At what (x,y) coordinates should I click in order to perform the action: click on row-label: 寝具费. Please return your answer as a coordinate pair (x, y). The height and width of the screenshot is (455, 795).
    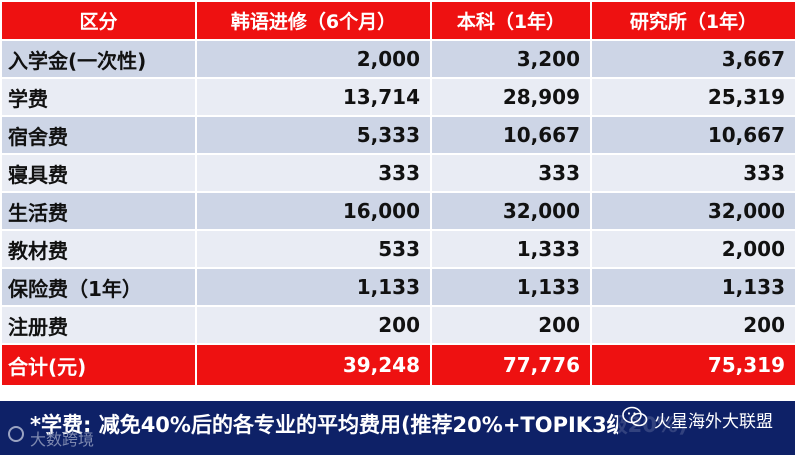
    Looking at the image, I should click on (98, 173).